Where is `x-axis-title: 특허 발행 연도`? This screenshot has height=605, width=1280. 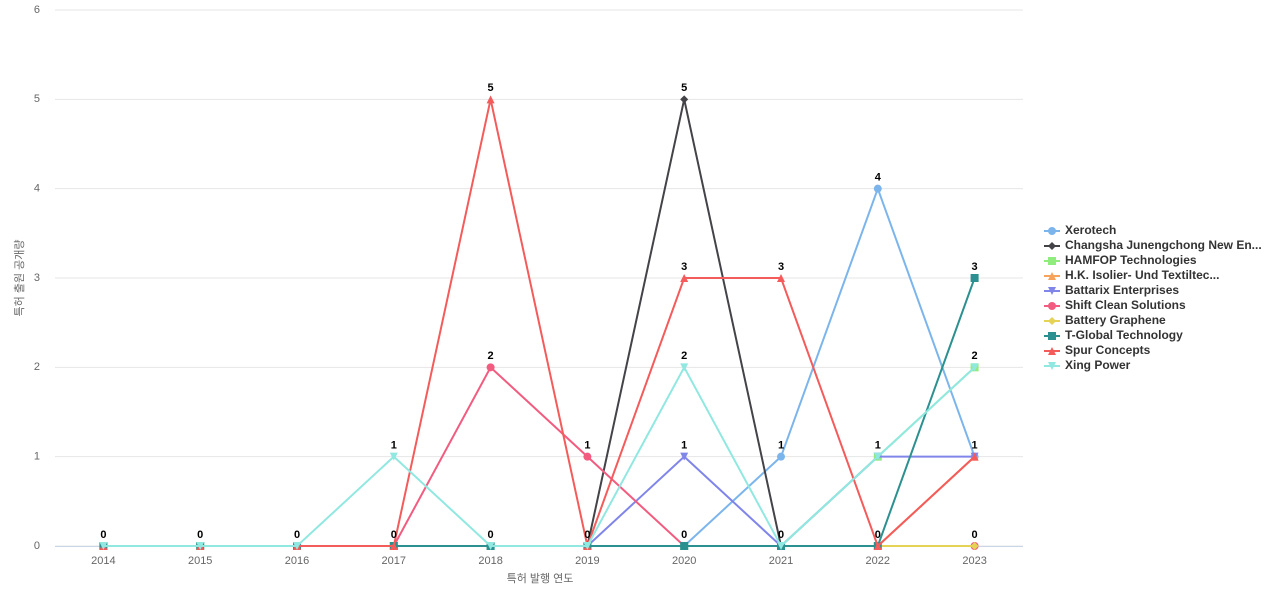 x-axis-title: 특허 발행 연도 is located at coordinates (540, 578).